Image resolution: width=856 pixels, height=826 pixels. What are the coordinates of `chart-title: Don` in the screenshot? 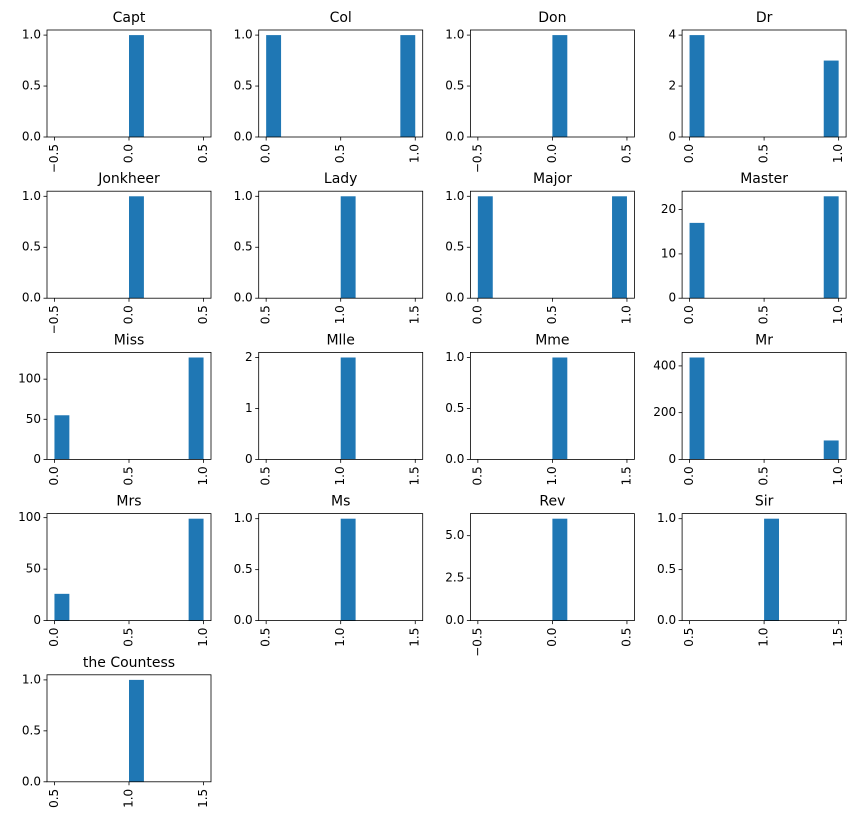 It's located at (552, 18).